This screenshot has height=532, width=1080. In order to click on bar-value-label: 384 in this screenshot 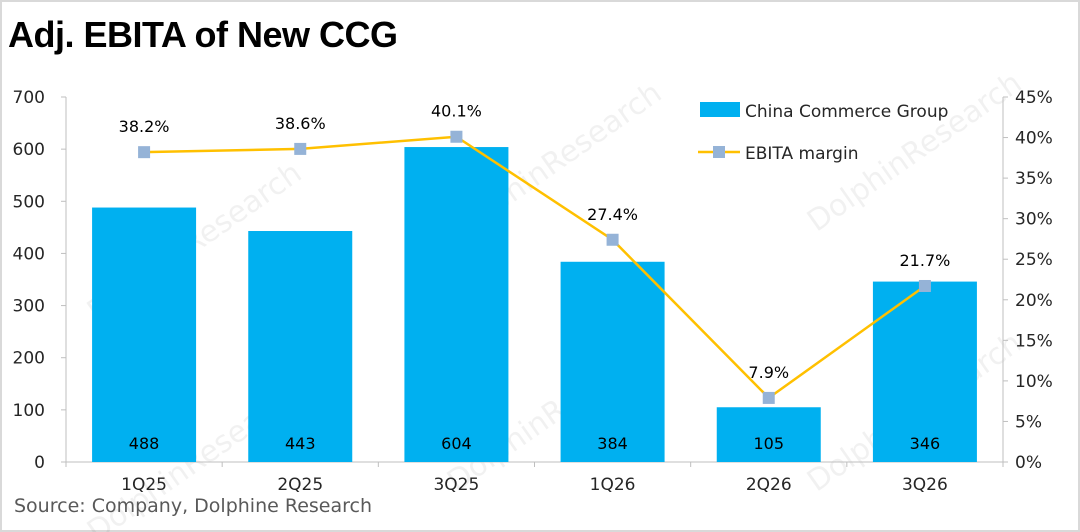, I will do `click(612, 443)`.